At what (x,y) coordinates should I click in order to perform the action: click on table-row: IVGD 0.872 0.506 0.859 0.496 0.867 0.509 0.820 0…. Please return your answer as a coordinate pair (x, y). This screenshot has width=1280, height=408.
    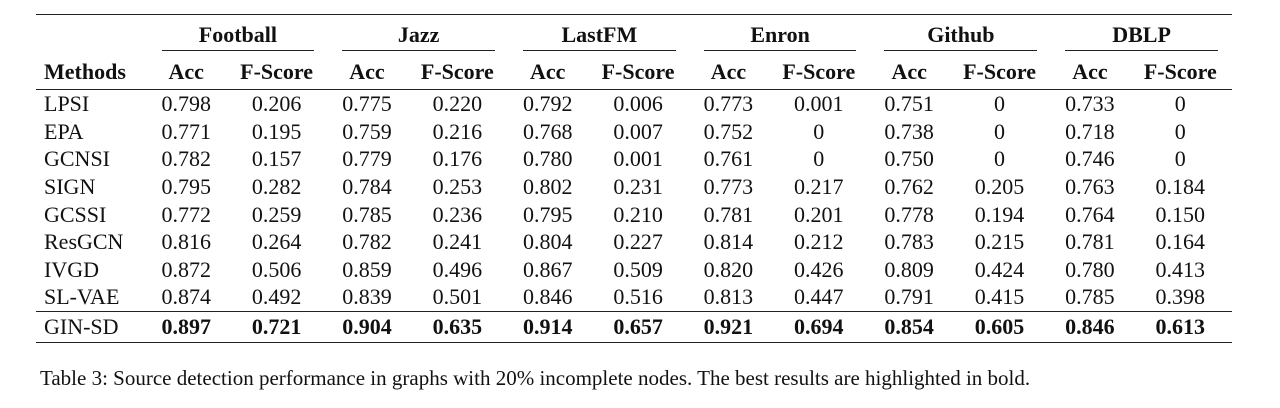
    Looking at the image, I should click on (634, 270).